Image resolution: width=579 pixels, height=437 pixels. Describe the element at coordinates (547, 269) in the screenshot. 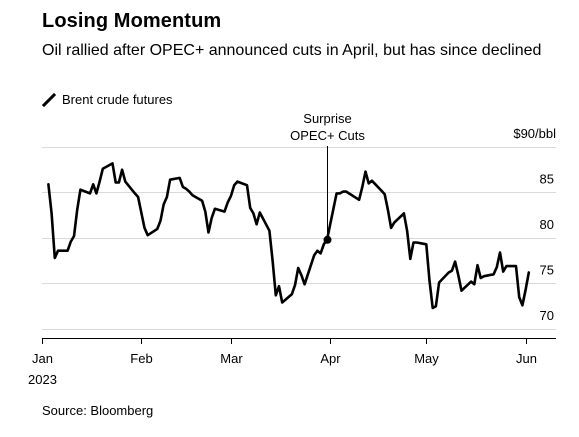

I see `y-tick-label: 75` at that location.